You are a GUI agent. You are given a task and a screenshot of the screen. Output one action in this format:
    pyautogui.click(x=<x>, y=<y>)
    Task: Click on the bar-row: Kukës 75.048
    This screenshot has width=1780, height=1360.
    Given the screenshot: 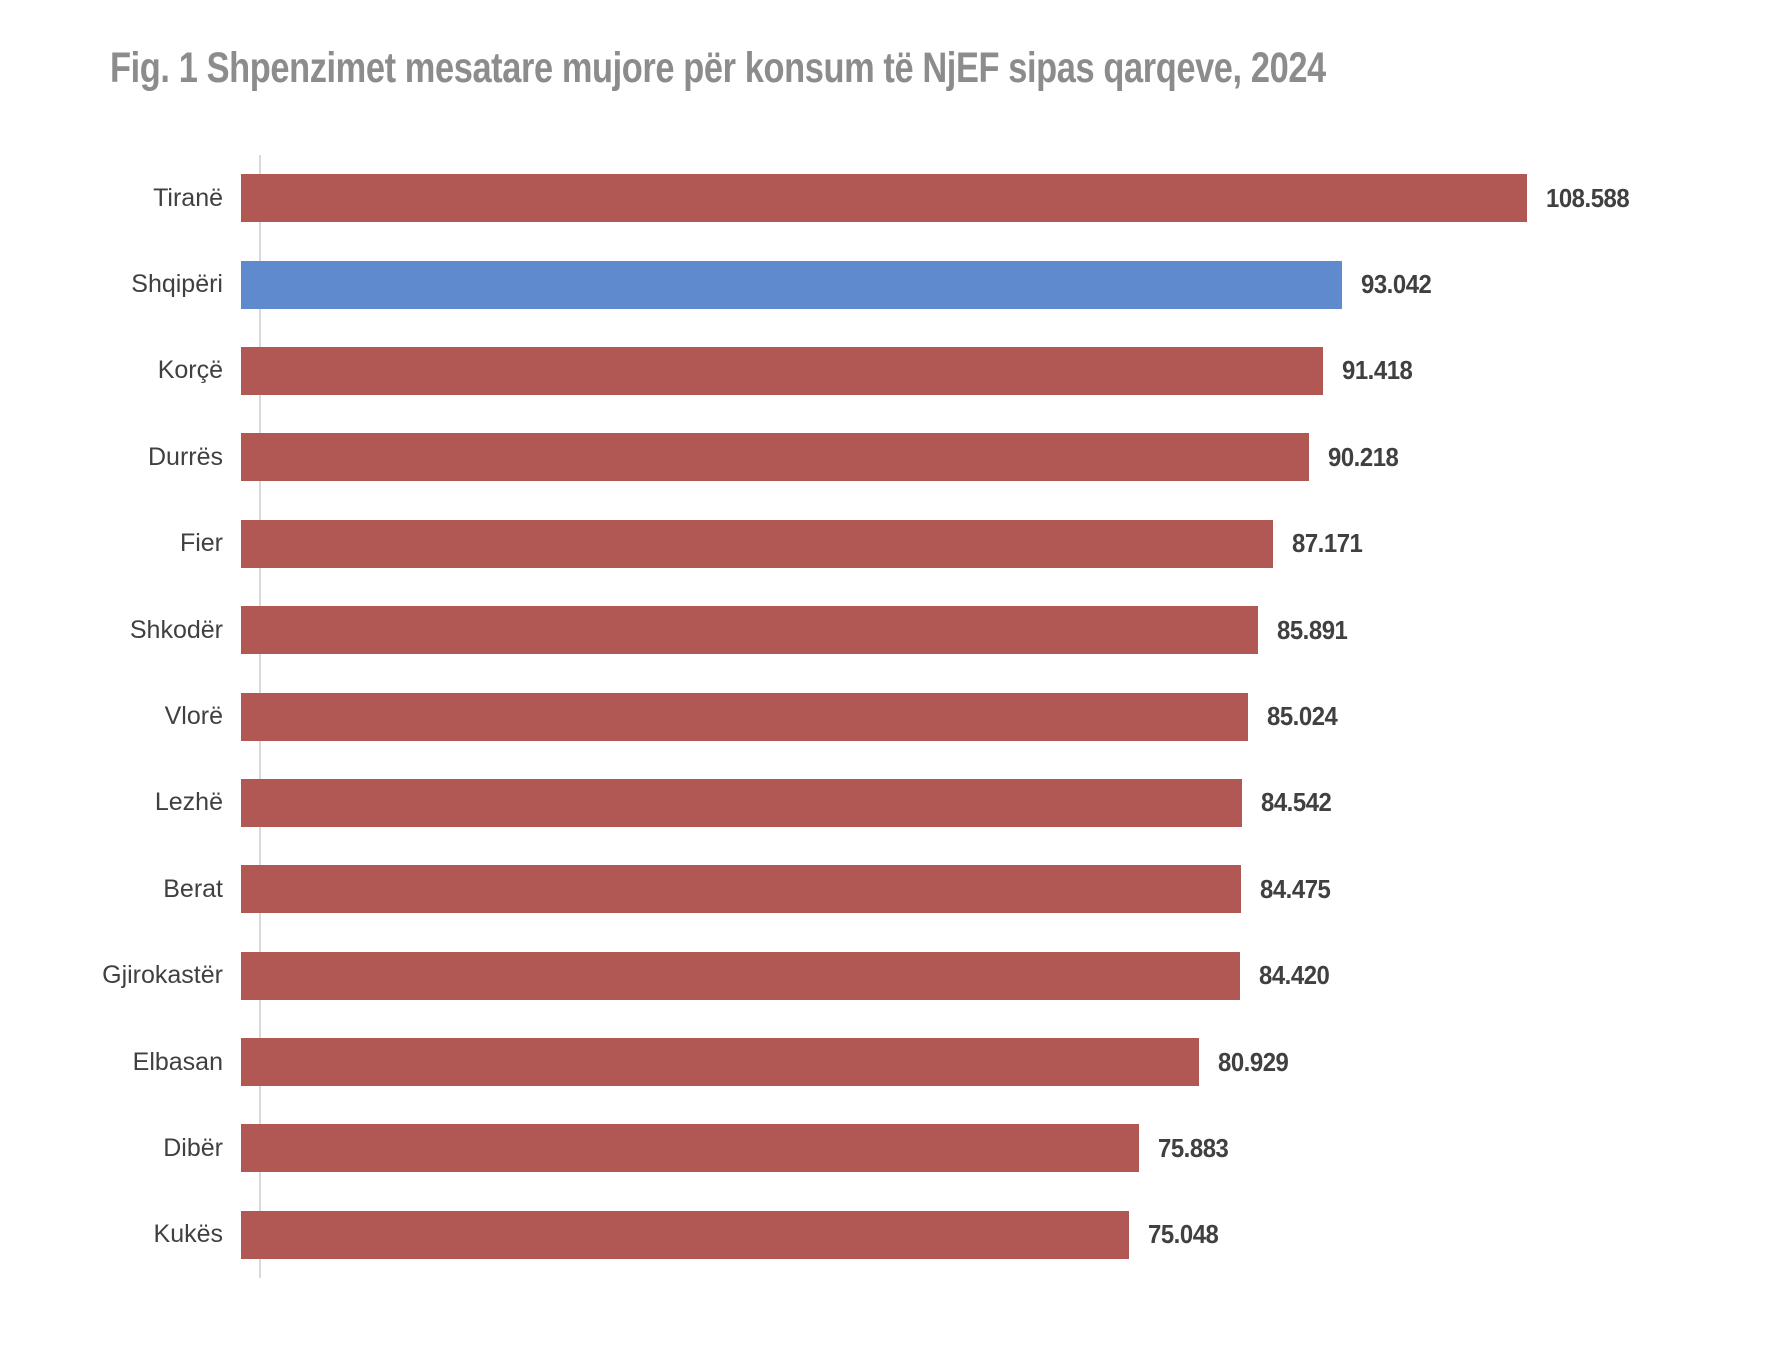 What is the action you would take?
    pyautogui.click(x=890, y=1235)
    